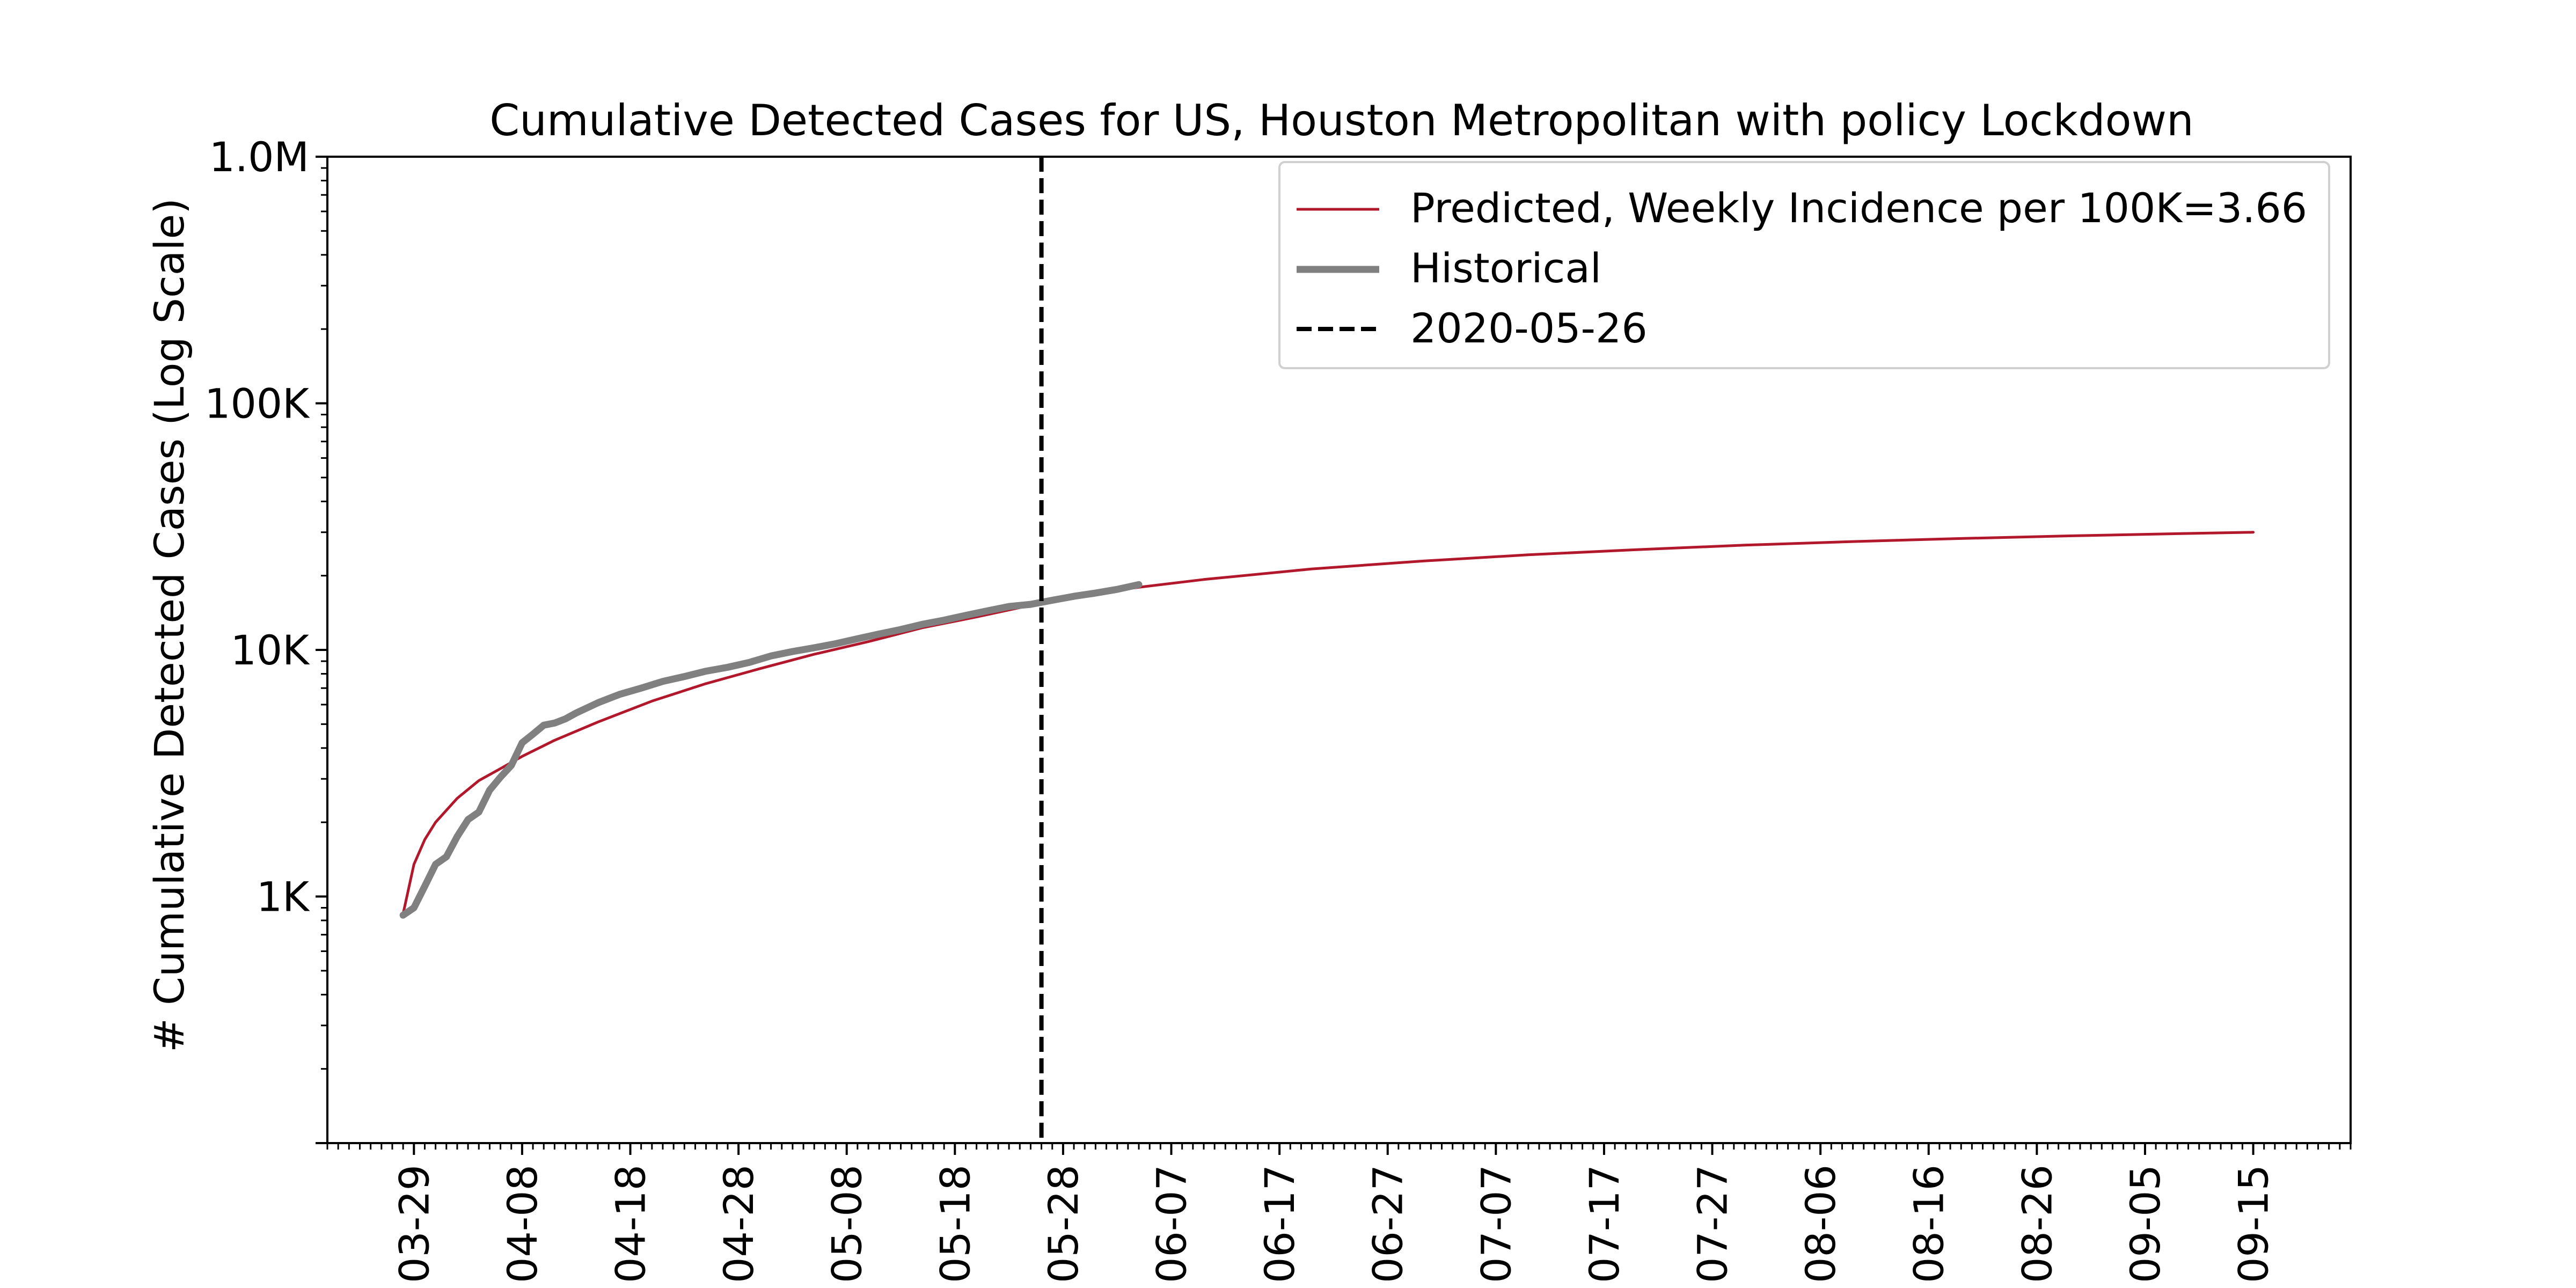  I want to click on x-tick-label: 04-18, so click(631, 1224).